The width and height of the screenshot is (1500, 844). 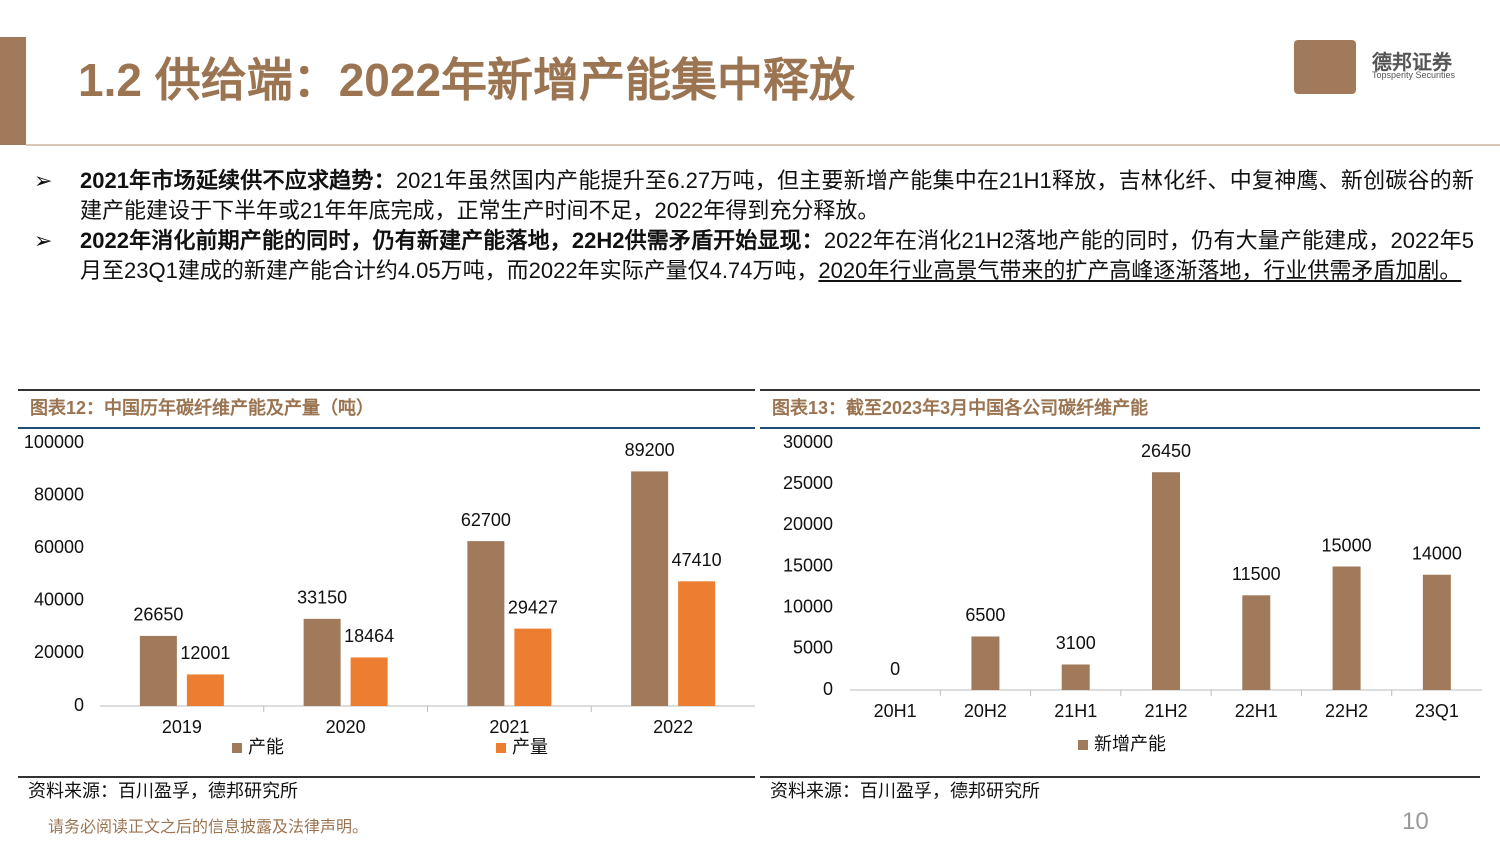 What do you see at coordinates (1140, 270) in the screenshot?
I see `bullet-underlined: 2020年行业高景气带来的扩产高峰逐渐落地，行业供需矛盾加剧。` at bounding box center [1140, 270].